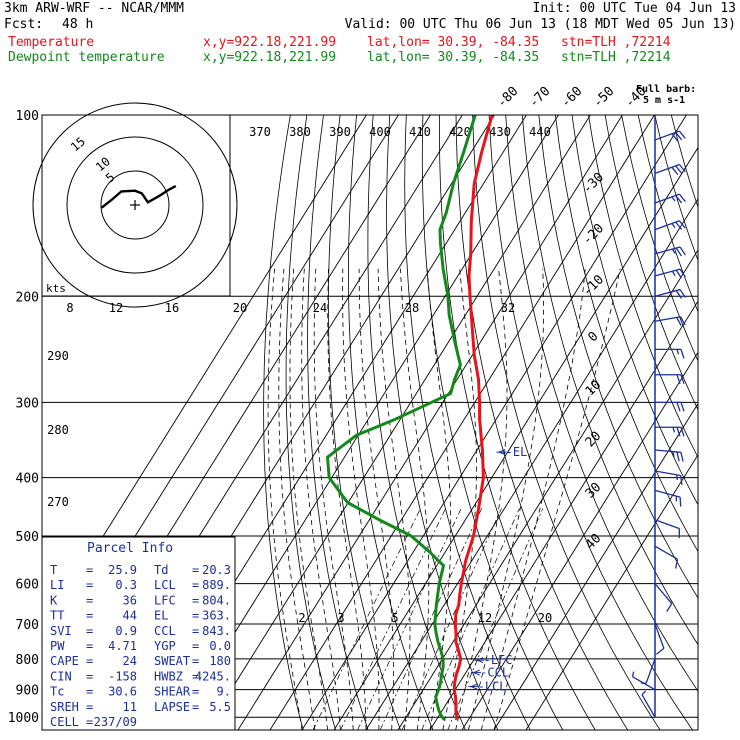  Describe the element at coordinates (27, 660) in the screenshot. I see `pressure-label: 800` at that location.